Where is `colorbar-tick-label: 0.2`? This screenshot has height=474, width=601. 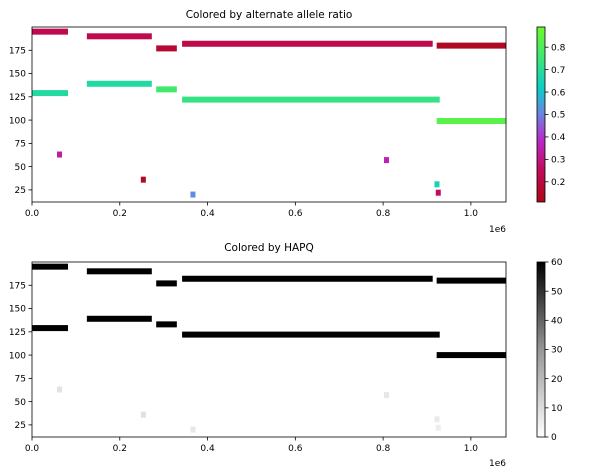
colorbar-tick-label: 0.2 is located at coordinates (558, 183).